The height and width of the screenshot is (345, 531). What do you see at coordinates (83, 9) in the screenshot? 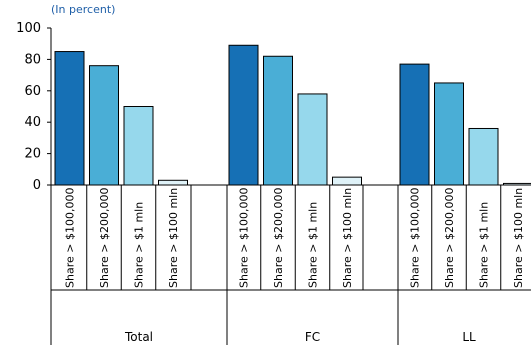
I see `chart-subtitle: (In percent)` at bounding box center [83, 9].